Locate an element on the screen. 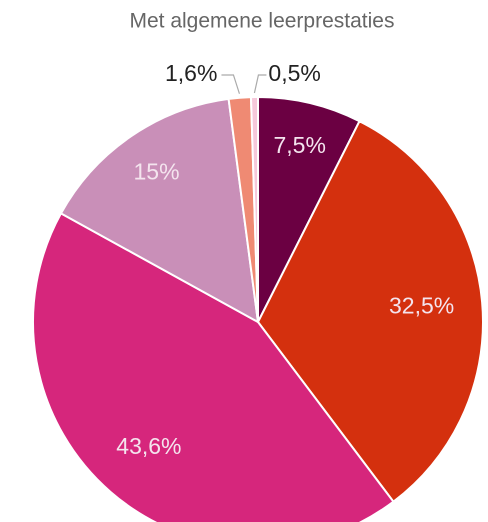  data-label: 43,6% is located at coordinates (148, 446).